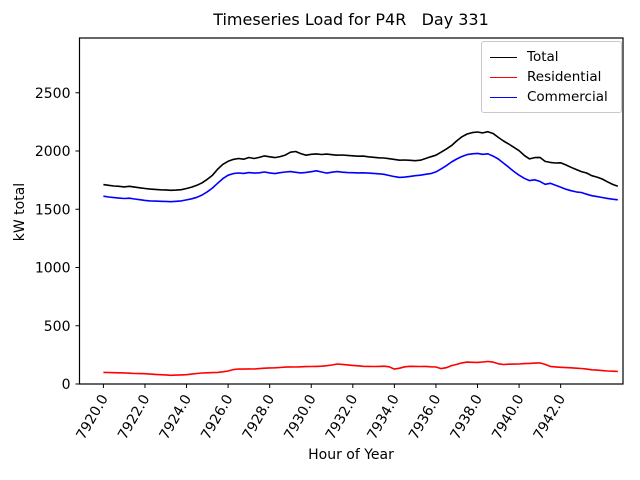  I want to click on legend-item-total: Total, so click(551, 57).